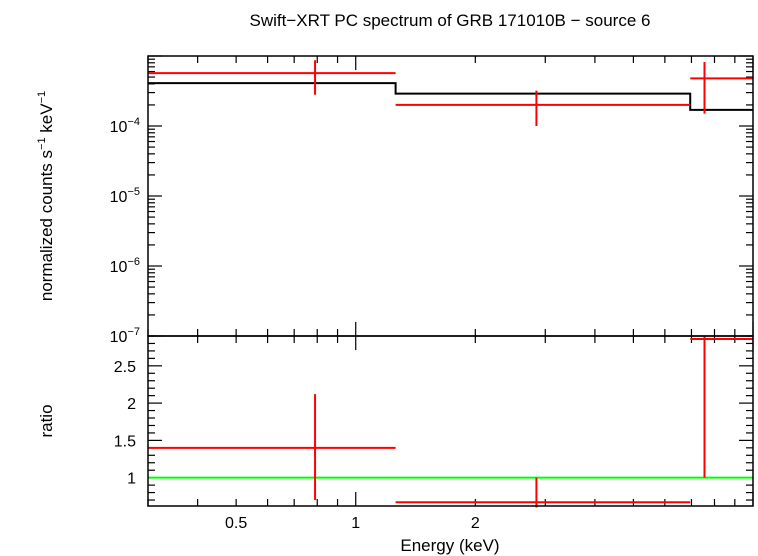  I want to click on top-panel-model, so click(450, 96).